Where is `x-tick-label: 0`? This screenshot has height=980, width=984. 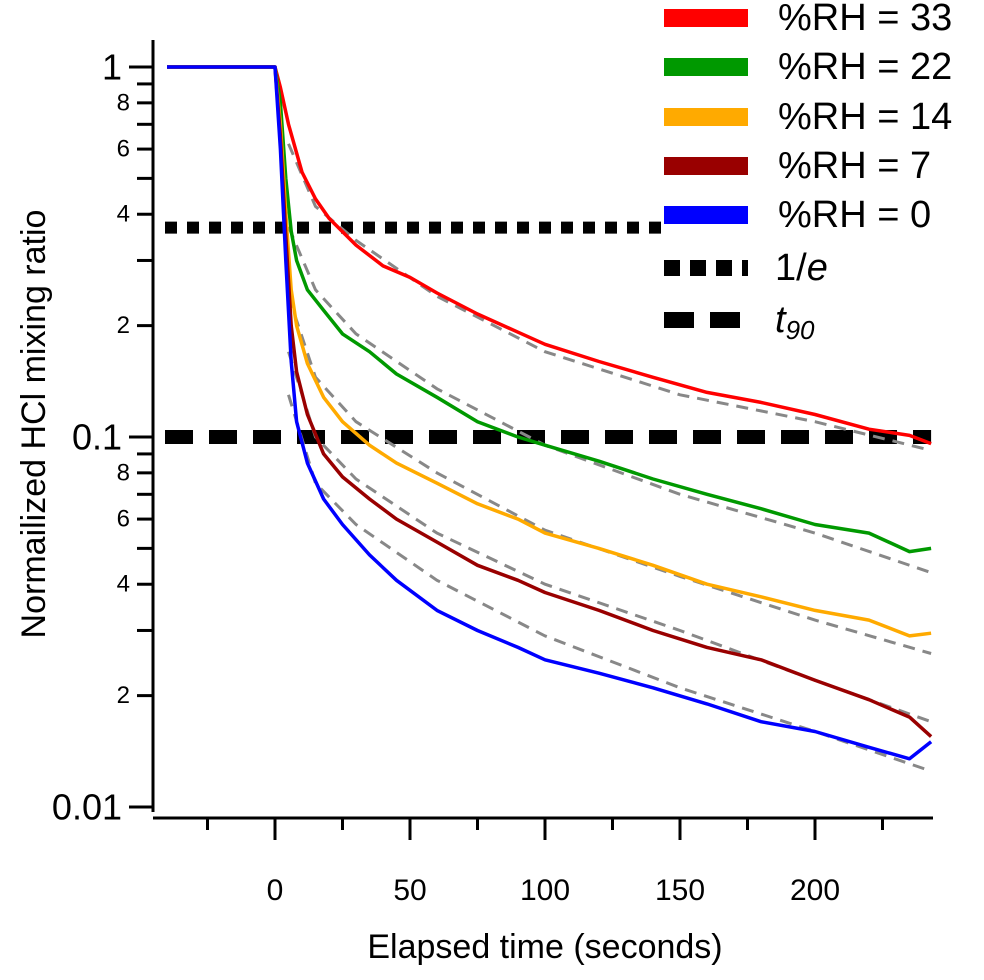 x-tick-label: 0 is located at coordinates (275, 890).